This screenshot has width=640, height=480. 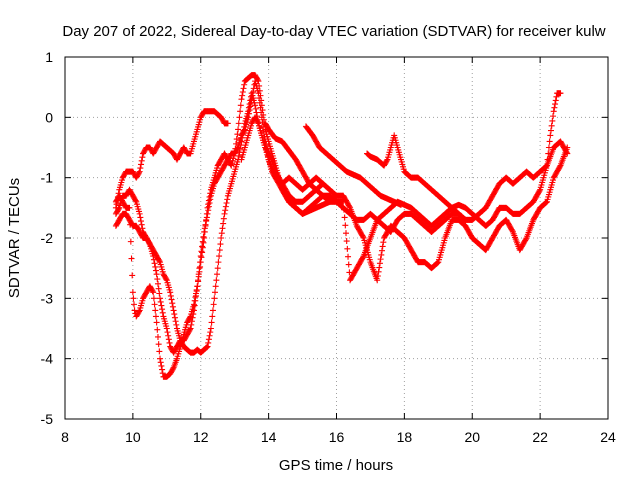 What do you see at coordinates (49, 57) in the screenshot?
I see `y-tick-label: 1` at bounding box center [49, 57].